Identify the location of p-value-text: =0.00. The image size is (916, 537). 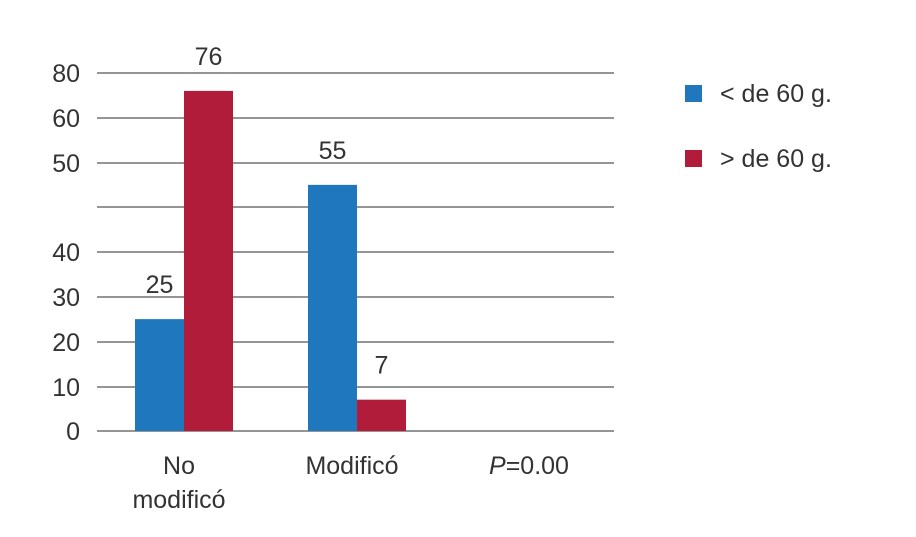
(537, 466).